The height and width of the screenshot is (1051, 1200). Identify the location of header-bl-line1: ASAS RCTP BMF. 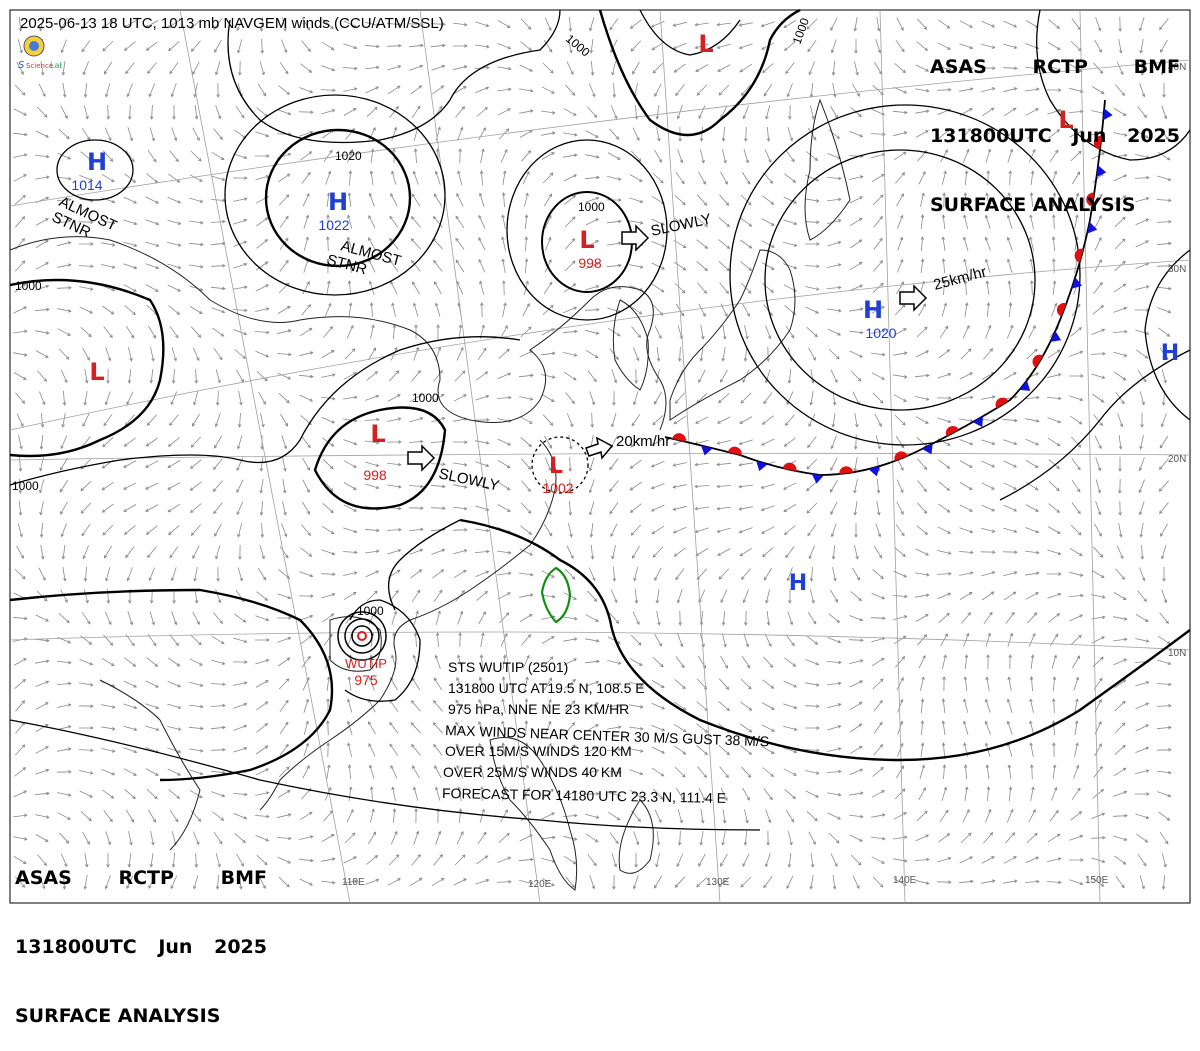
(141, 878).